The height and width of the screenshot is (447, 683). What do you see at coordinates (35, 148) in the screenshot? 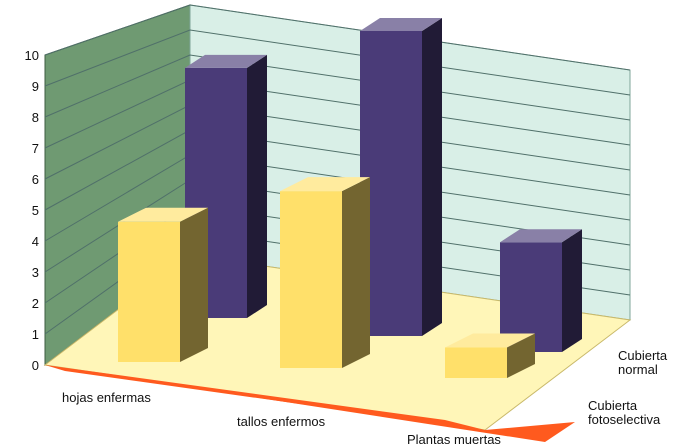
I see `y-tick-label: 7` at bounding box center [35, 148].